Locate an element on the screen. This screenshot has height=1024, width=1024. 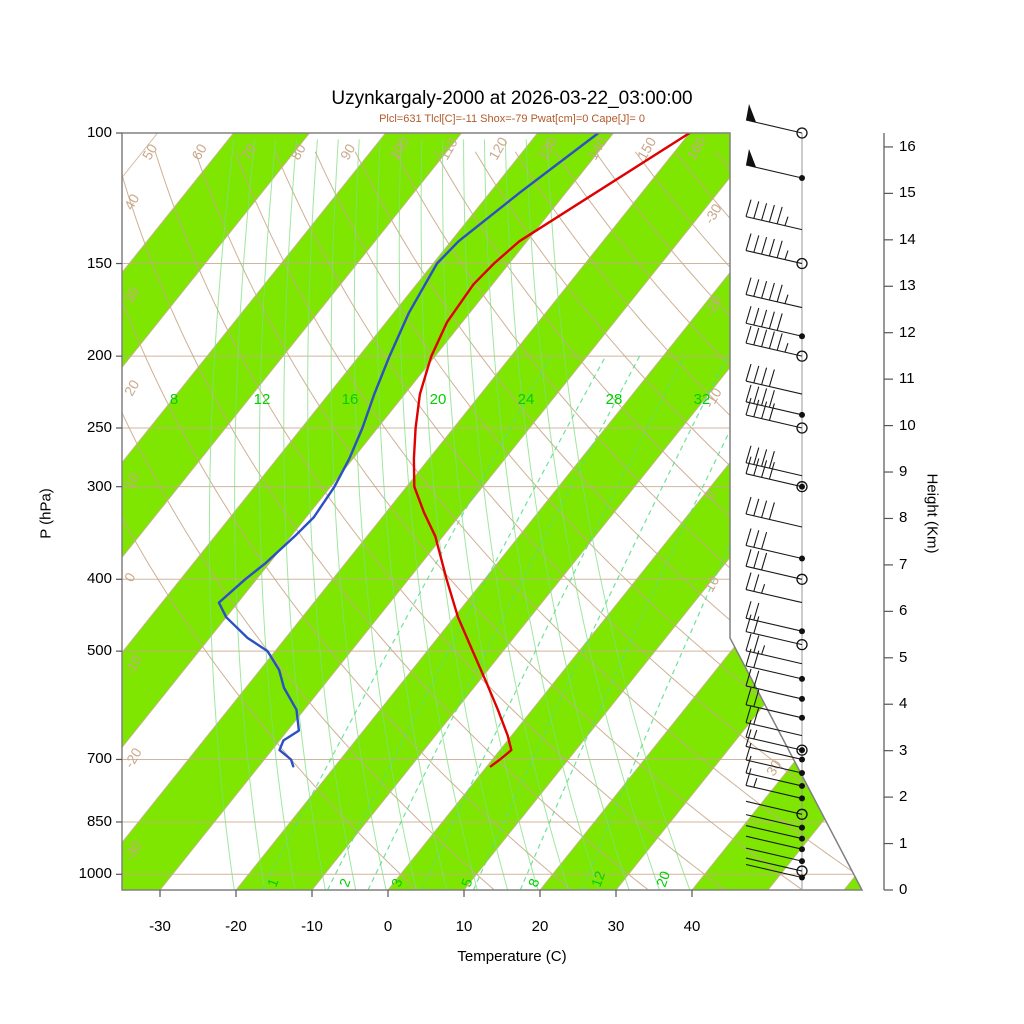
height-tick-label: 3 is located at coordinates (903, 750).